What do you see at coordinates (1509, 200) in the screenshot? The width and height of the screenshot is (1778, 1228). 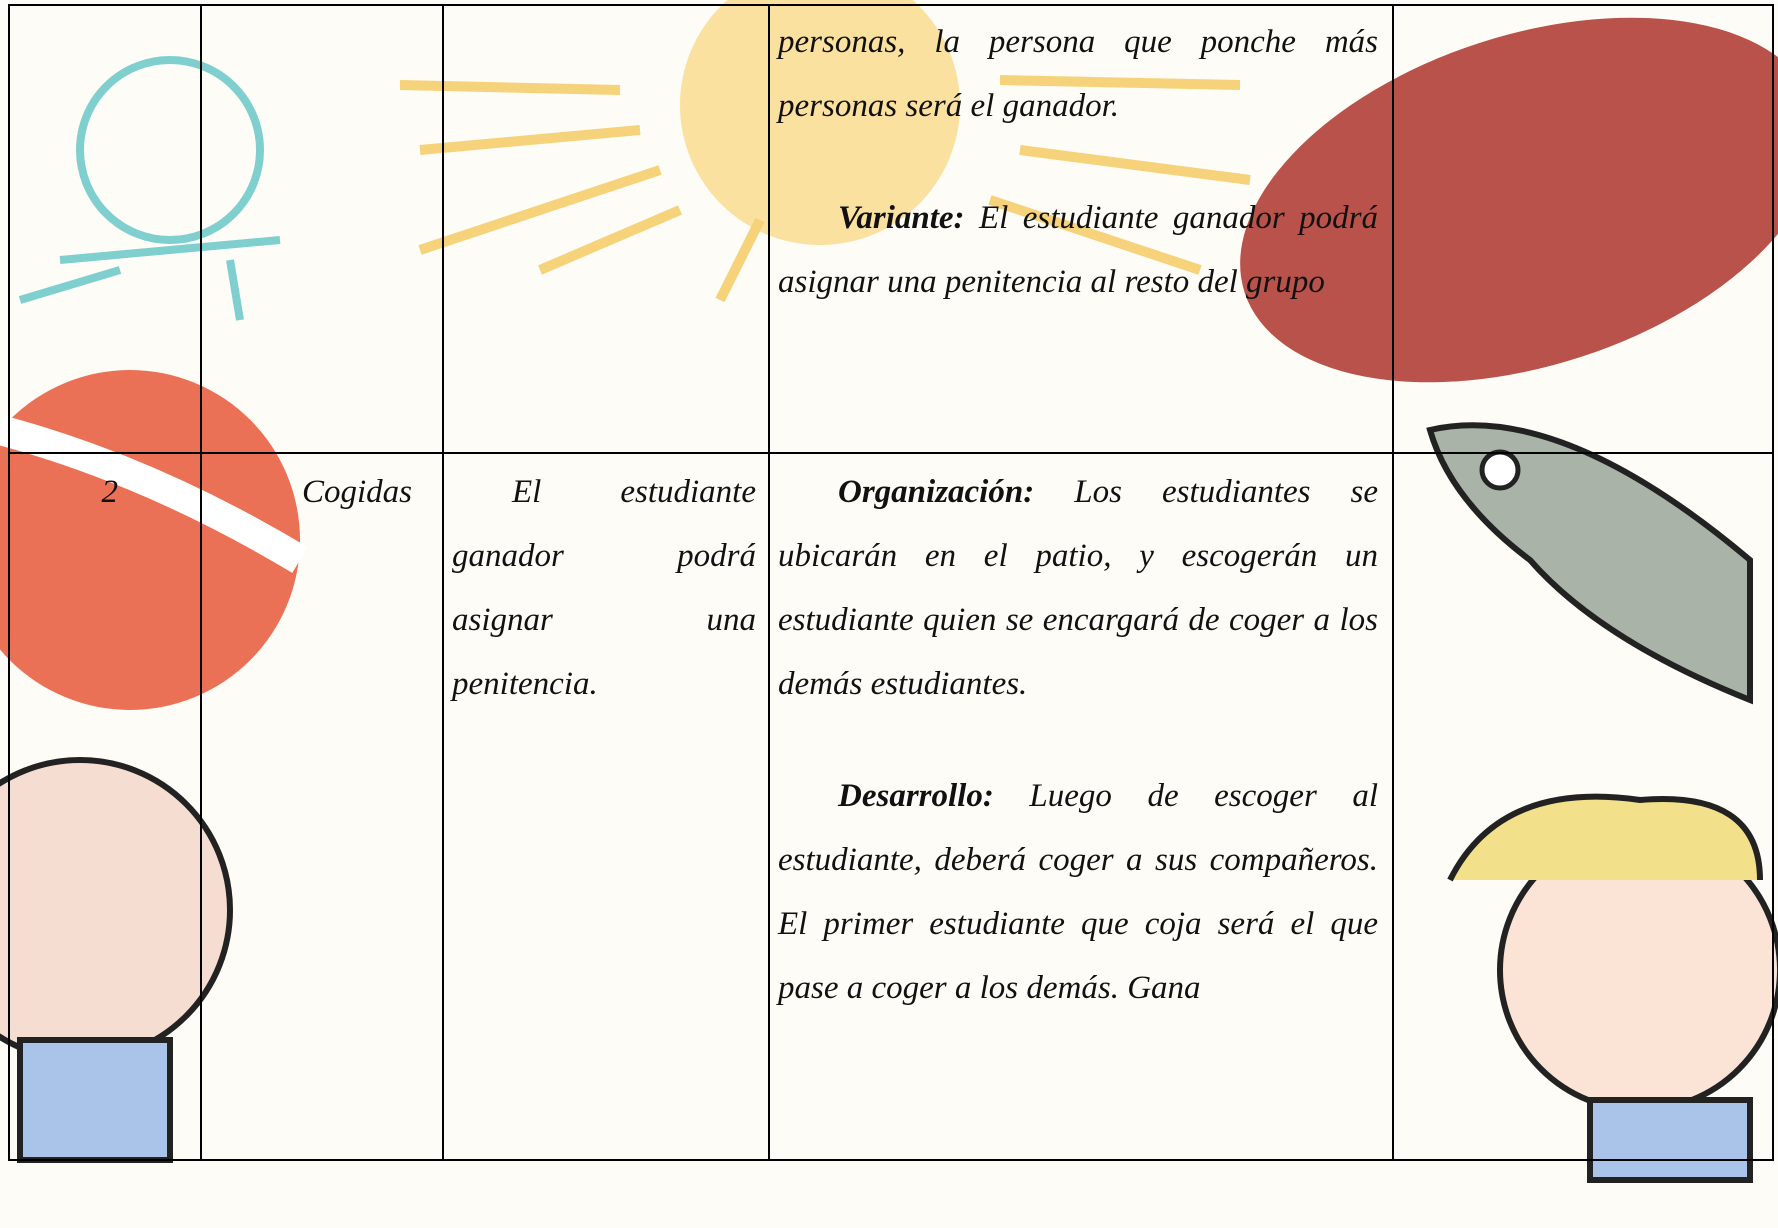 I see `football` at bounding box center [1509, 200].